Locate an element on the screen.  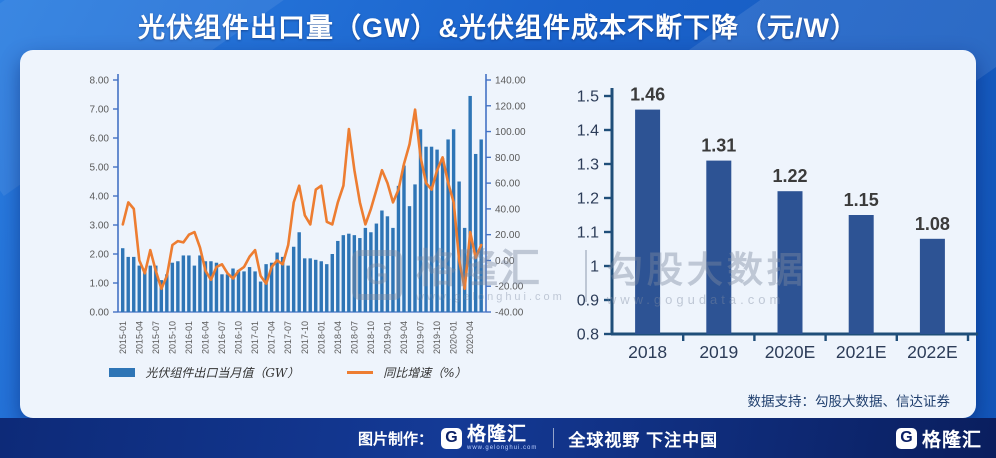
legend: 光伏组件出口当月值（GW） 同比增速（%） is located at coordinates (288, 372).